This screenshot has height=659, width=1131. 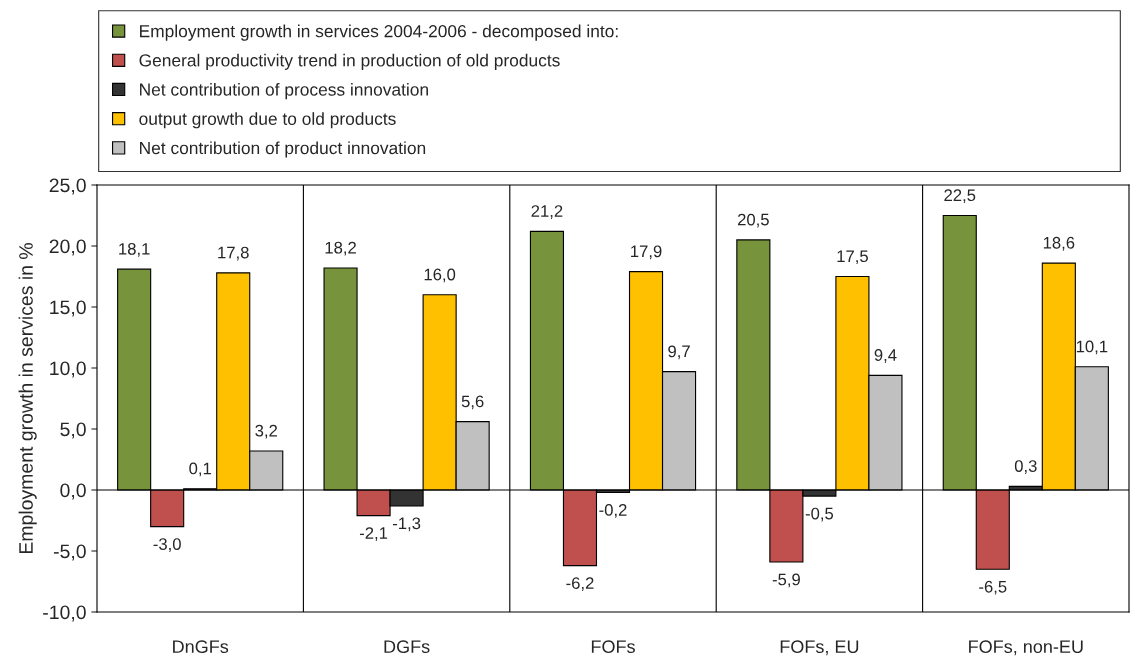 What do you see at coordinates (67, 186) in the screenshot?
I see `y-tick-label: 25,0` at bounding box center [67, 186].